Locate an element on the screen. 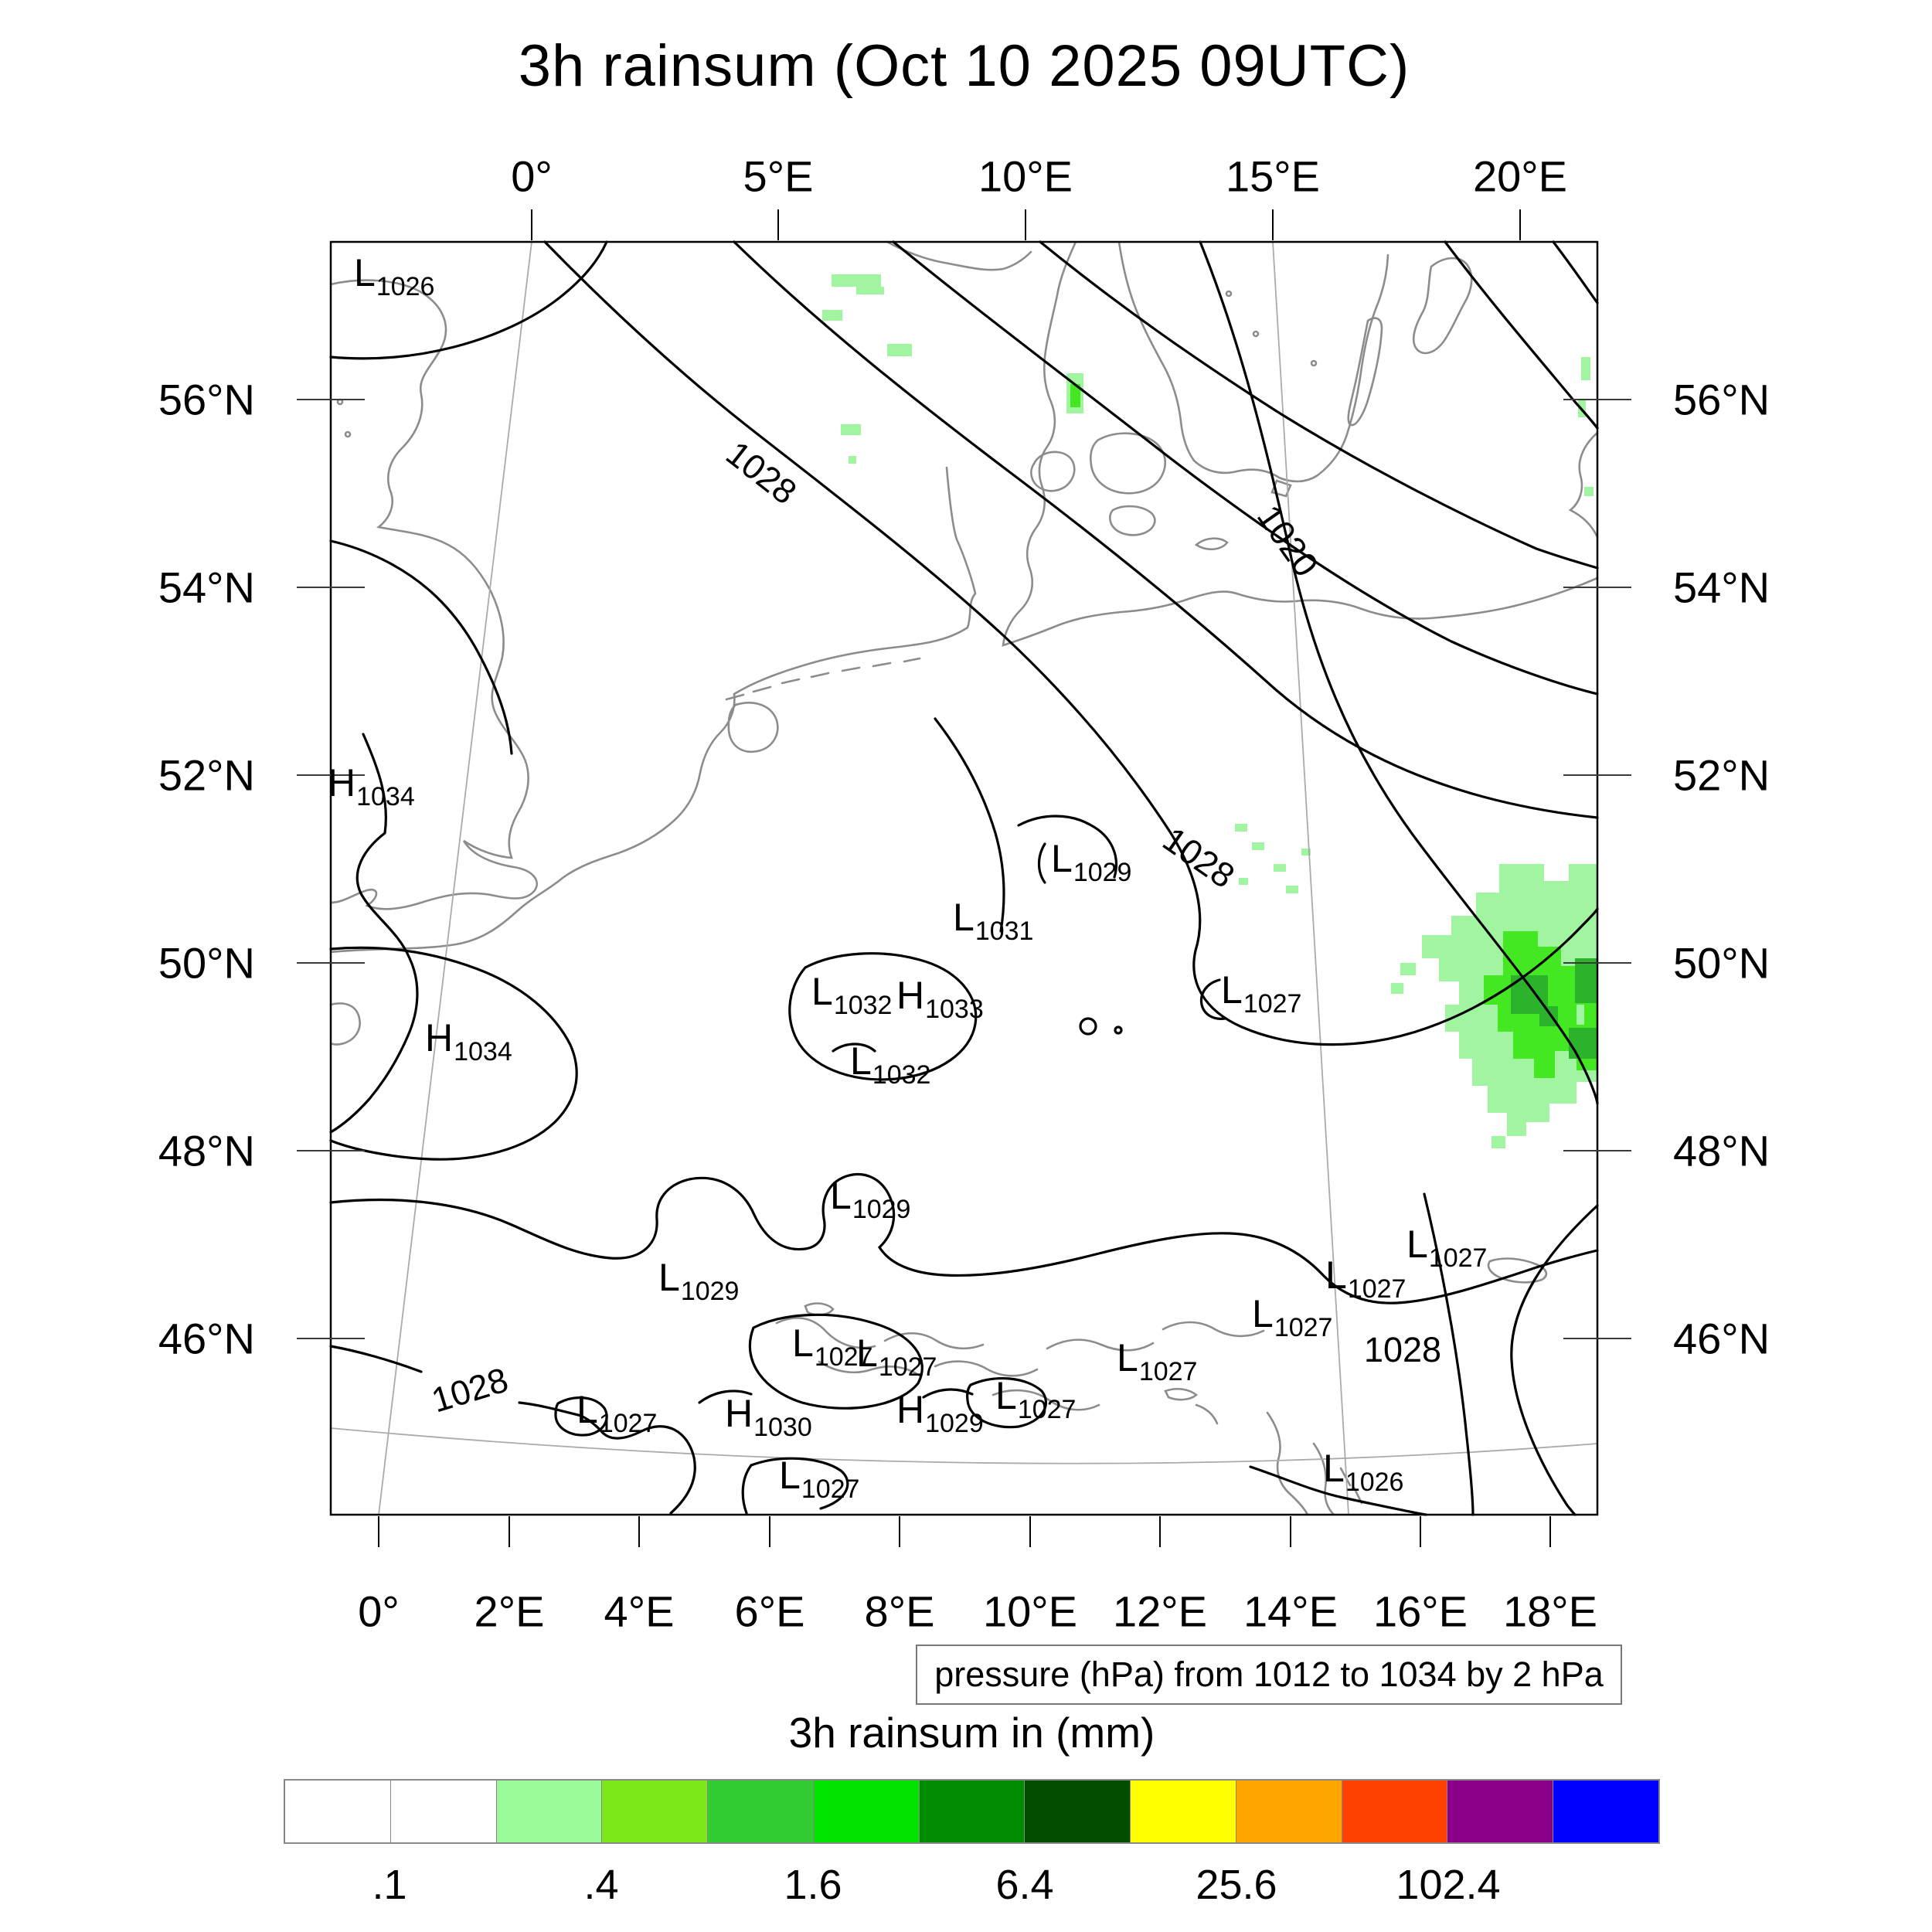 This screenshot has width=1932, height=1932. rain-specks-15e is located at coordinates (1273, 858).